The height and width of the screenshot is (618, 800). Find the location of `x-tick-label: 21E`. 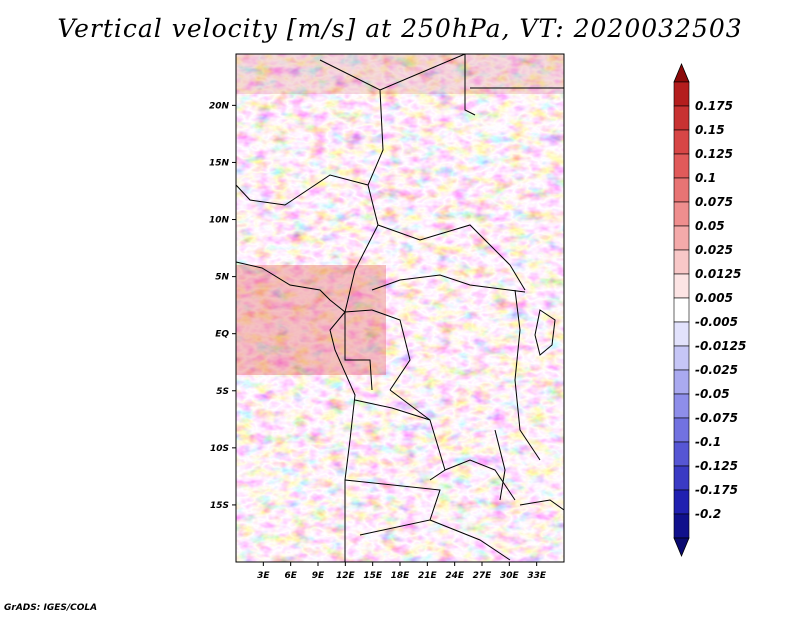

x-tick-label: 21E is located at coordinates (428, 576).